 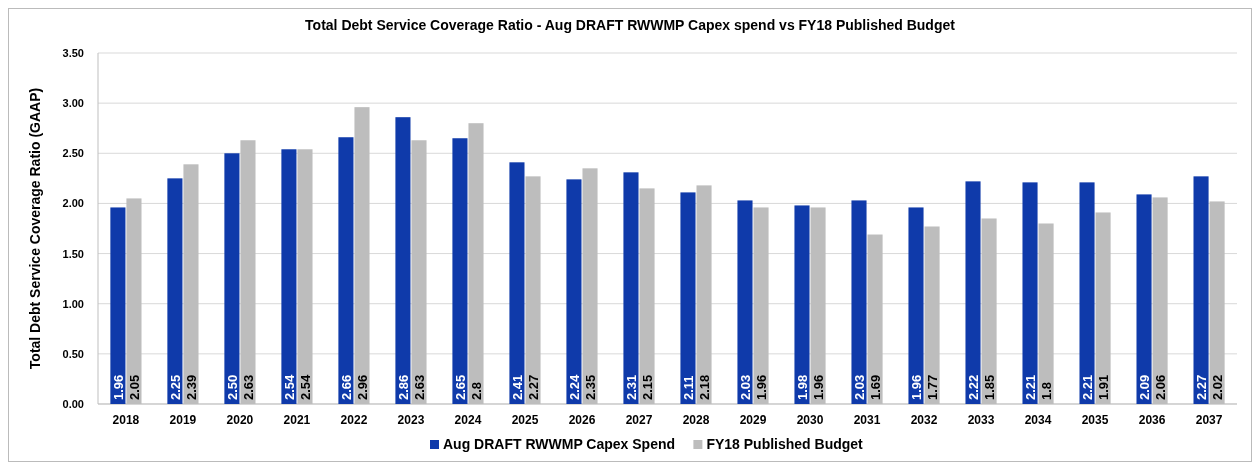 What do you see at coordinates (974, 387) in the screenshot?
I see `data-label: 2.22` at bounding box center [974, 387].